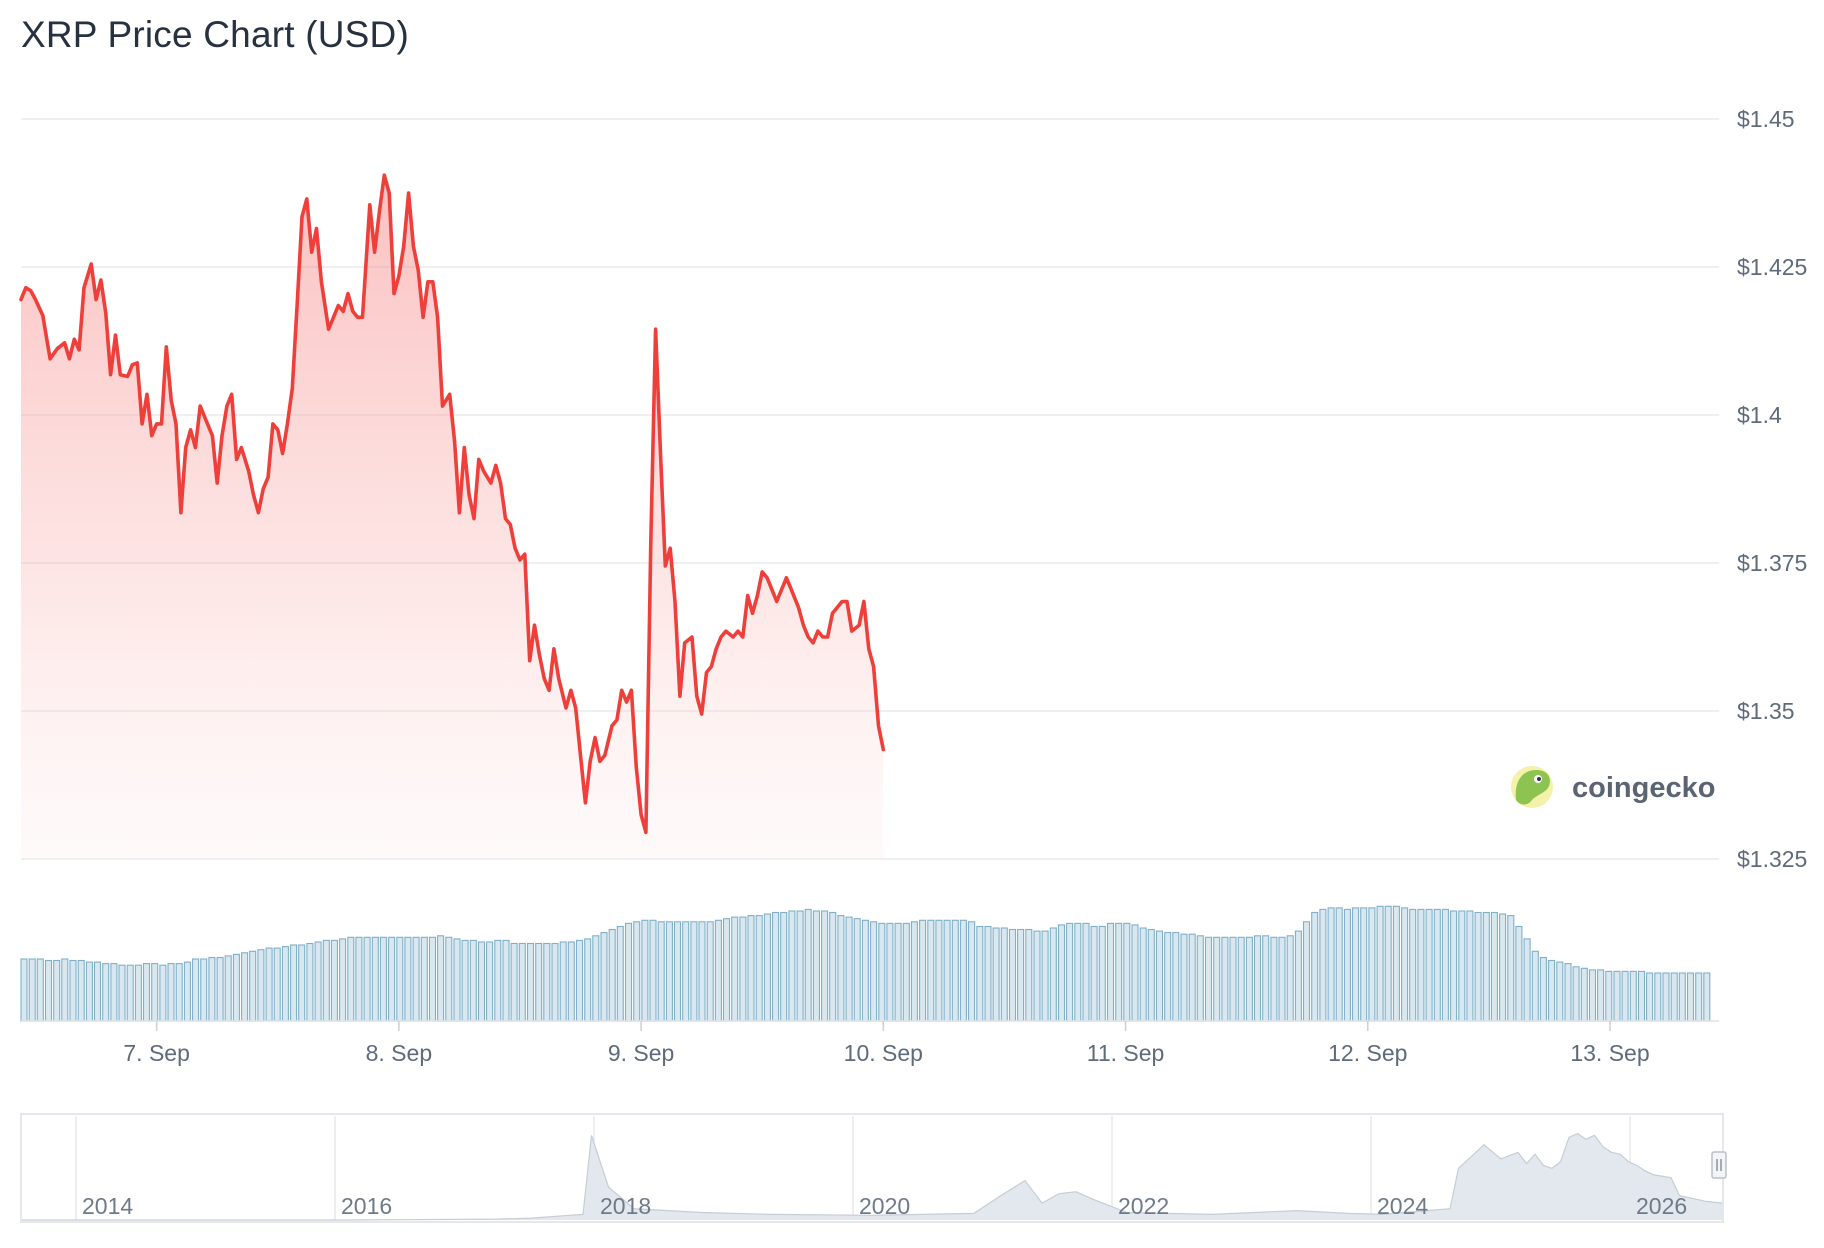 The image size is (1824, 1248). What do you see at coordinates (1719, 1165) in the screenshot?
I see `navigator-handle` at bounding box center [1719, 1165].